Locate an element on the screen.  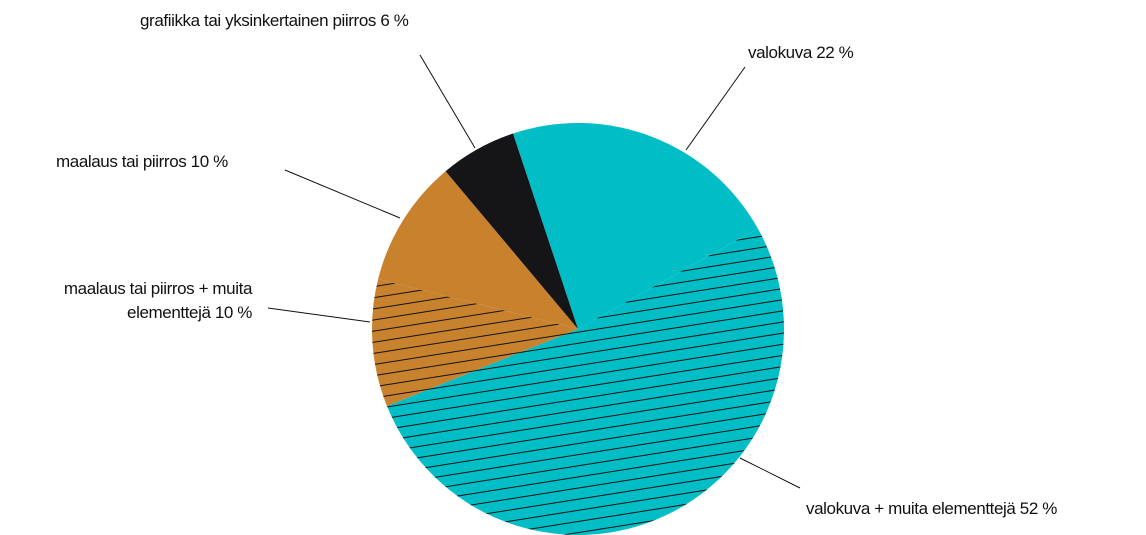
slice-label: maalaus tai piirros 10 % is located at coordinates (142, 162).